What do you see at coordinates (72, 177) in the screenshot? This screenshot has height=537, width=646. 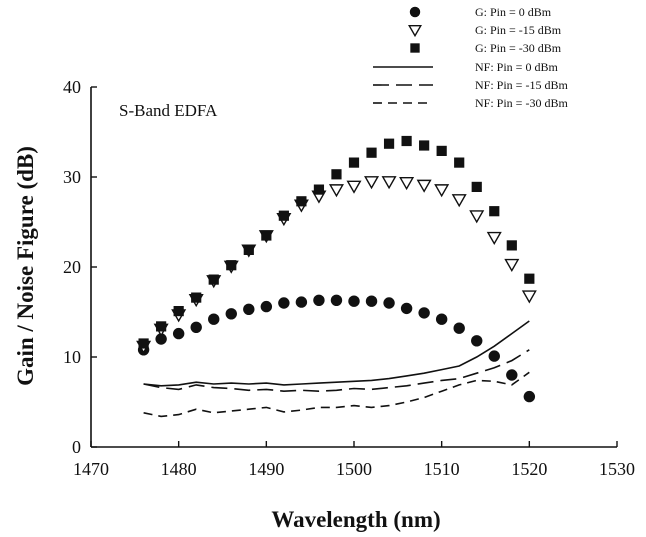 I see `y-tick-label: 30` at bounding box center [72, 177].